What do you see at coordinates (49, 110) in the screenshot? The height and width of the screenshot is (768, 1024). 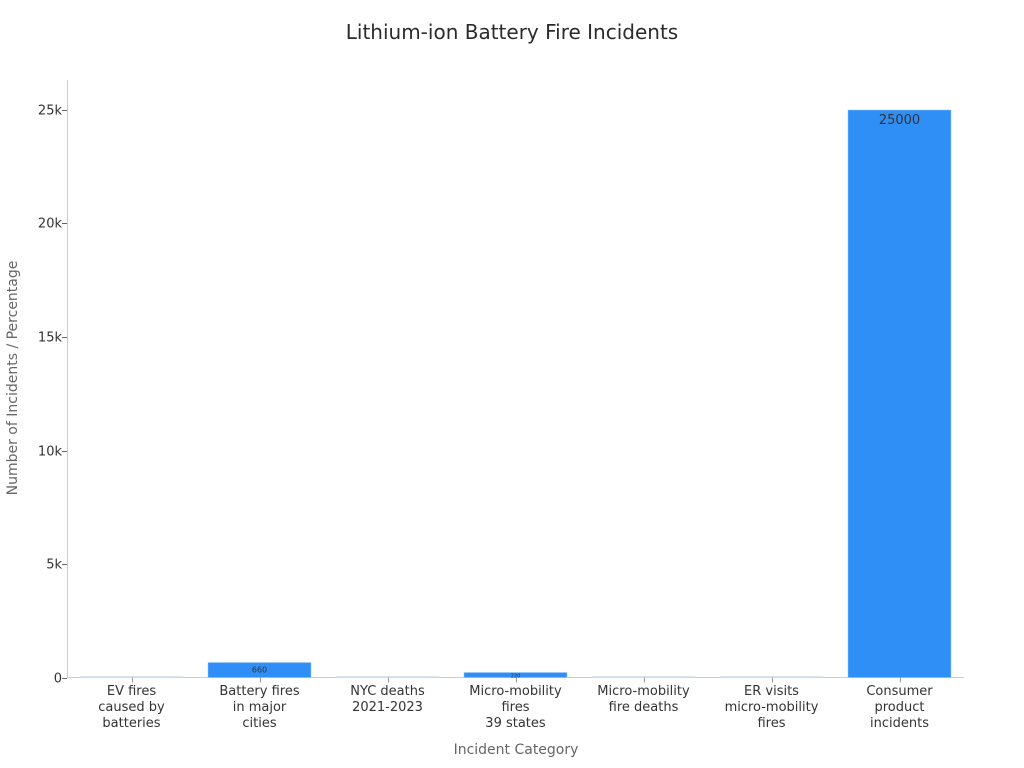 I see `y-tick-label: 25k` at bounding box center [49, 110].